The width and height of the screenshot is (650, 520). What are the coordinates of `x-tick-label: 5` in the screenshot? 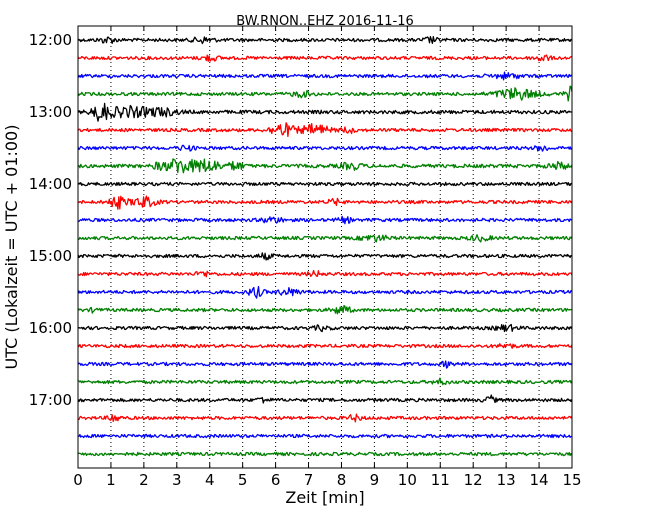 It's located at (243, 480).